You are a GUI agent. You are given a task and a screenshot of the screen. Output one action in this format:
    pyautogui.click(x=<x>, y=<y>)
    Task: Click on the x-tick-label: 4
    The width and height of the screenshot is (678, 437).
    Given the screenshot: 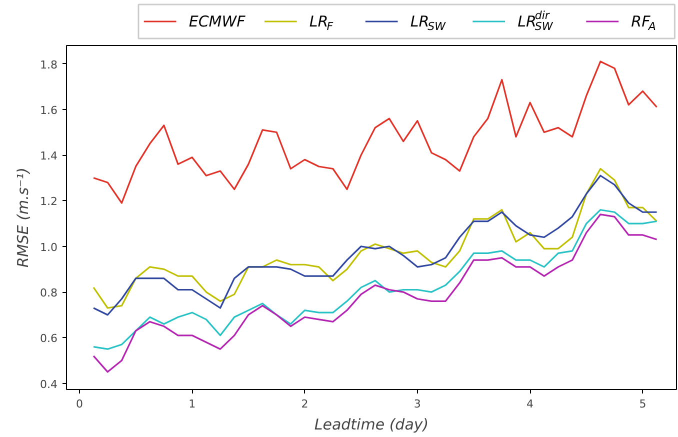 What is the action you would take?
    pyautogui.click(x=530, y=404)
    